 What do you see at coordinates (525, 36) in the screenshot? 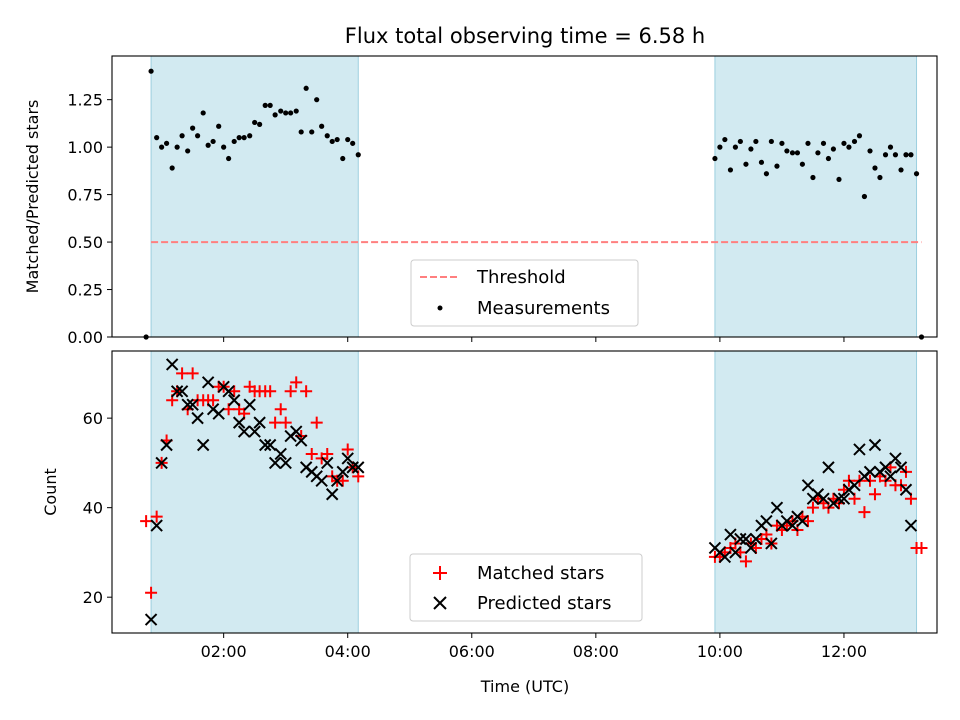
I see `chart-title: Flux total observing time = 6.58 h` at bounding box center [525, 36].